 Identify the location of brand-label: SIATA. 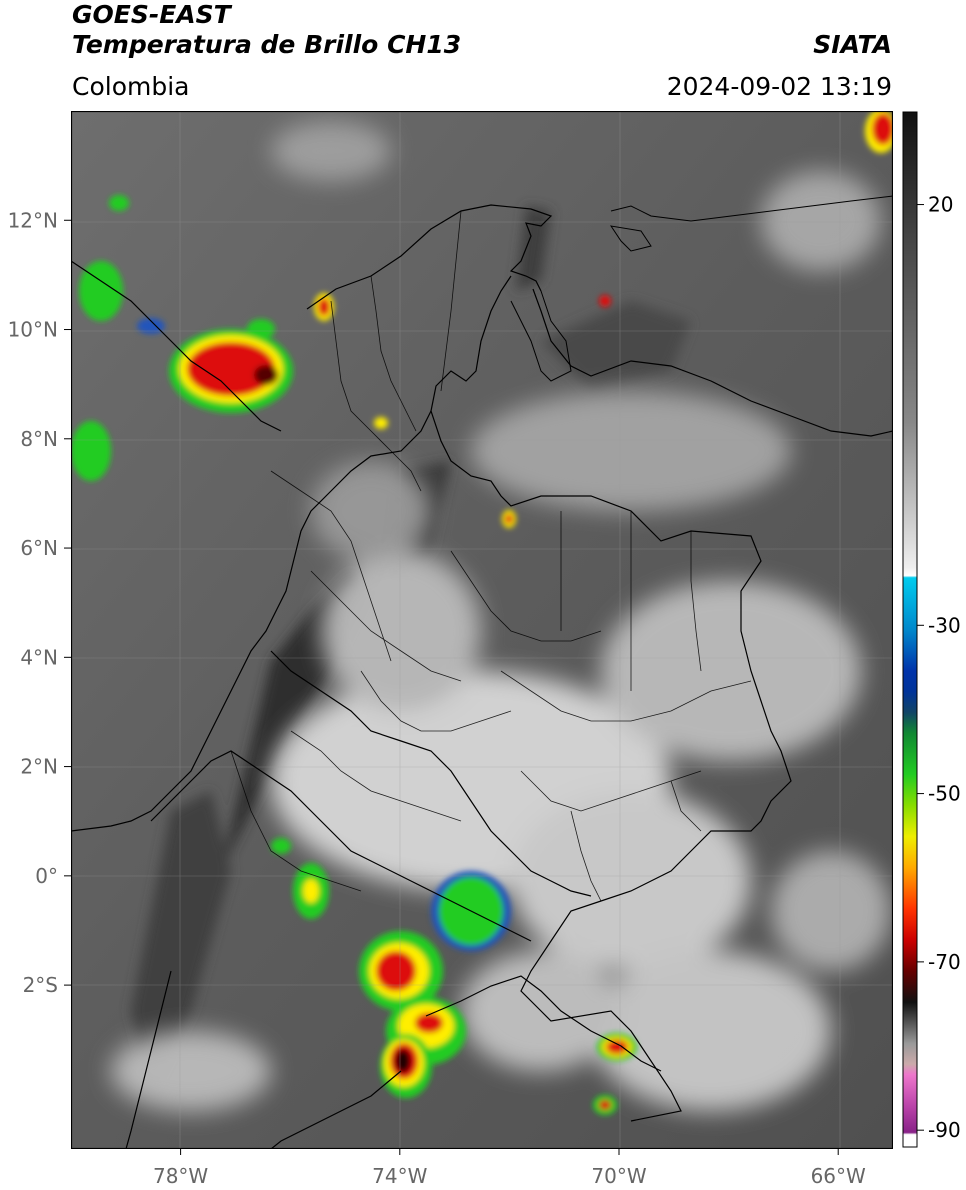
(852, 44).